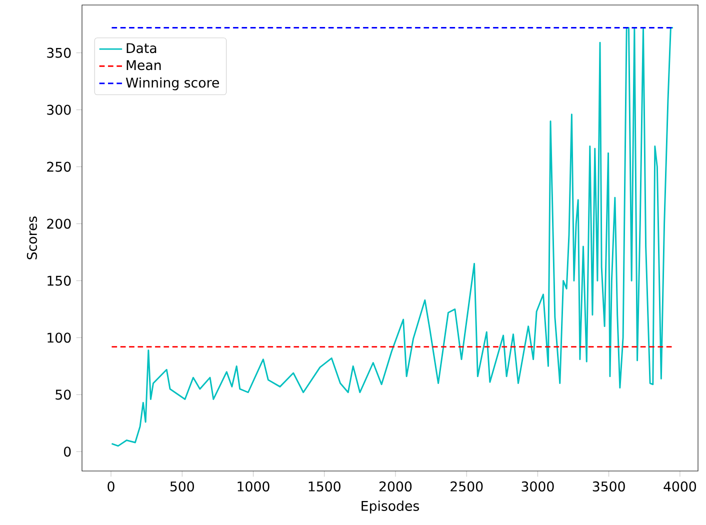  Describe the element at coordinates (59, 167) in the screenshot. I see `y-tick-label: 250` at that location.